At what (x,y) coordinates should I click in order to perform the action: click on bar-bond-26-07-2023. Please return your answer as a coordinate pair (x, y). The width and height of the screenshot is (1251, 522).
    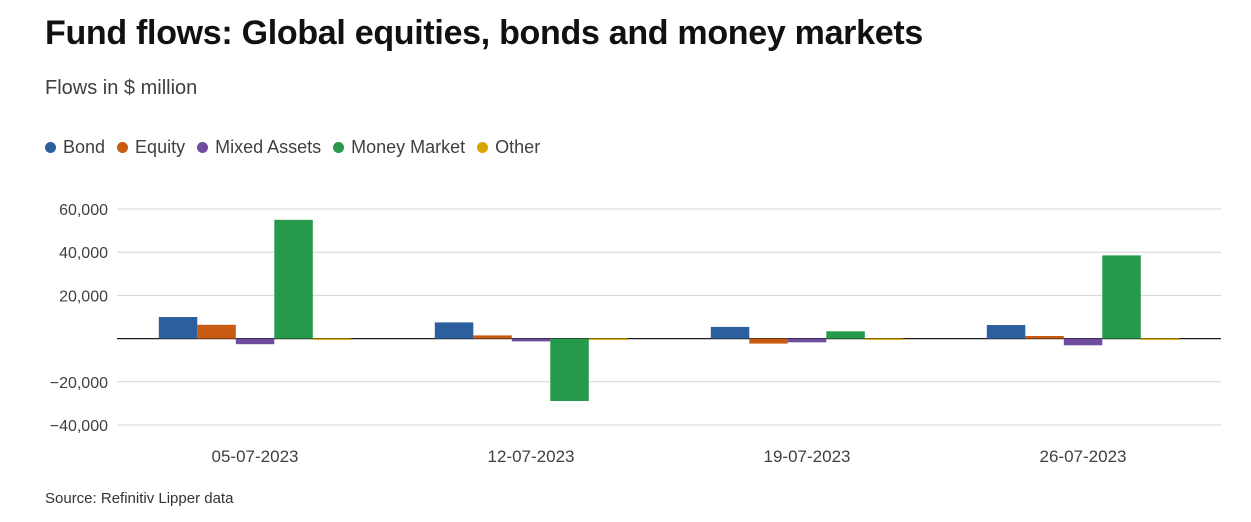
    Looking at the image, I should click on (1006, 332).